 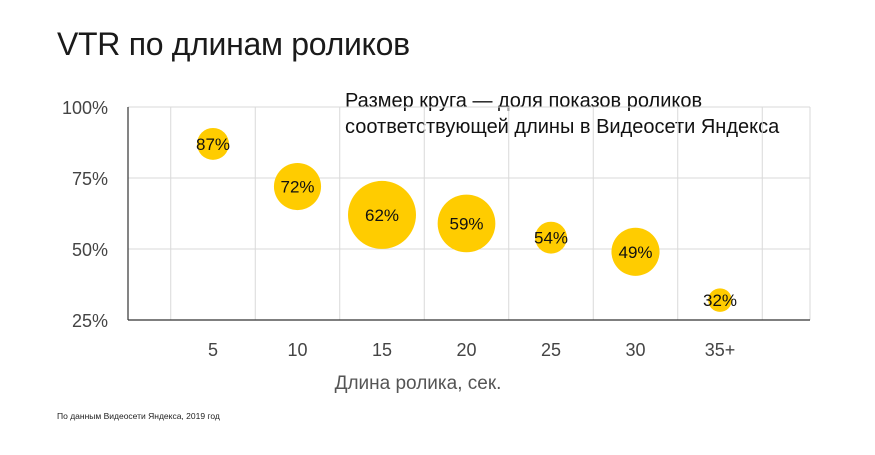 What do you see at coordinates (213, 350) in the screenshot?
I see `x-tick-label: 5` at bounding box center [213, 350].